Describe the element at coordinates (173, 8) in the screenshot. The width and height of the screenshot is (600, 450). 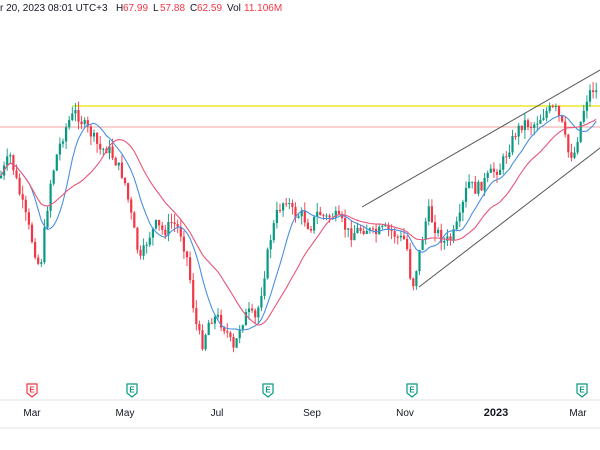
I see `low-value: 57.88` at that location.